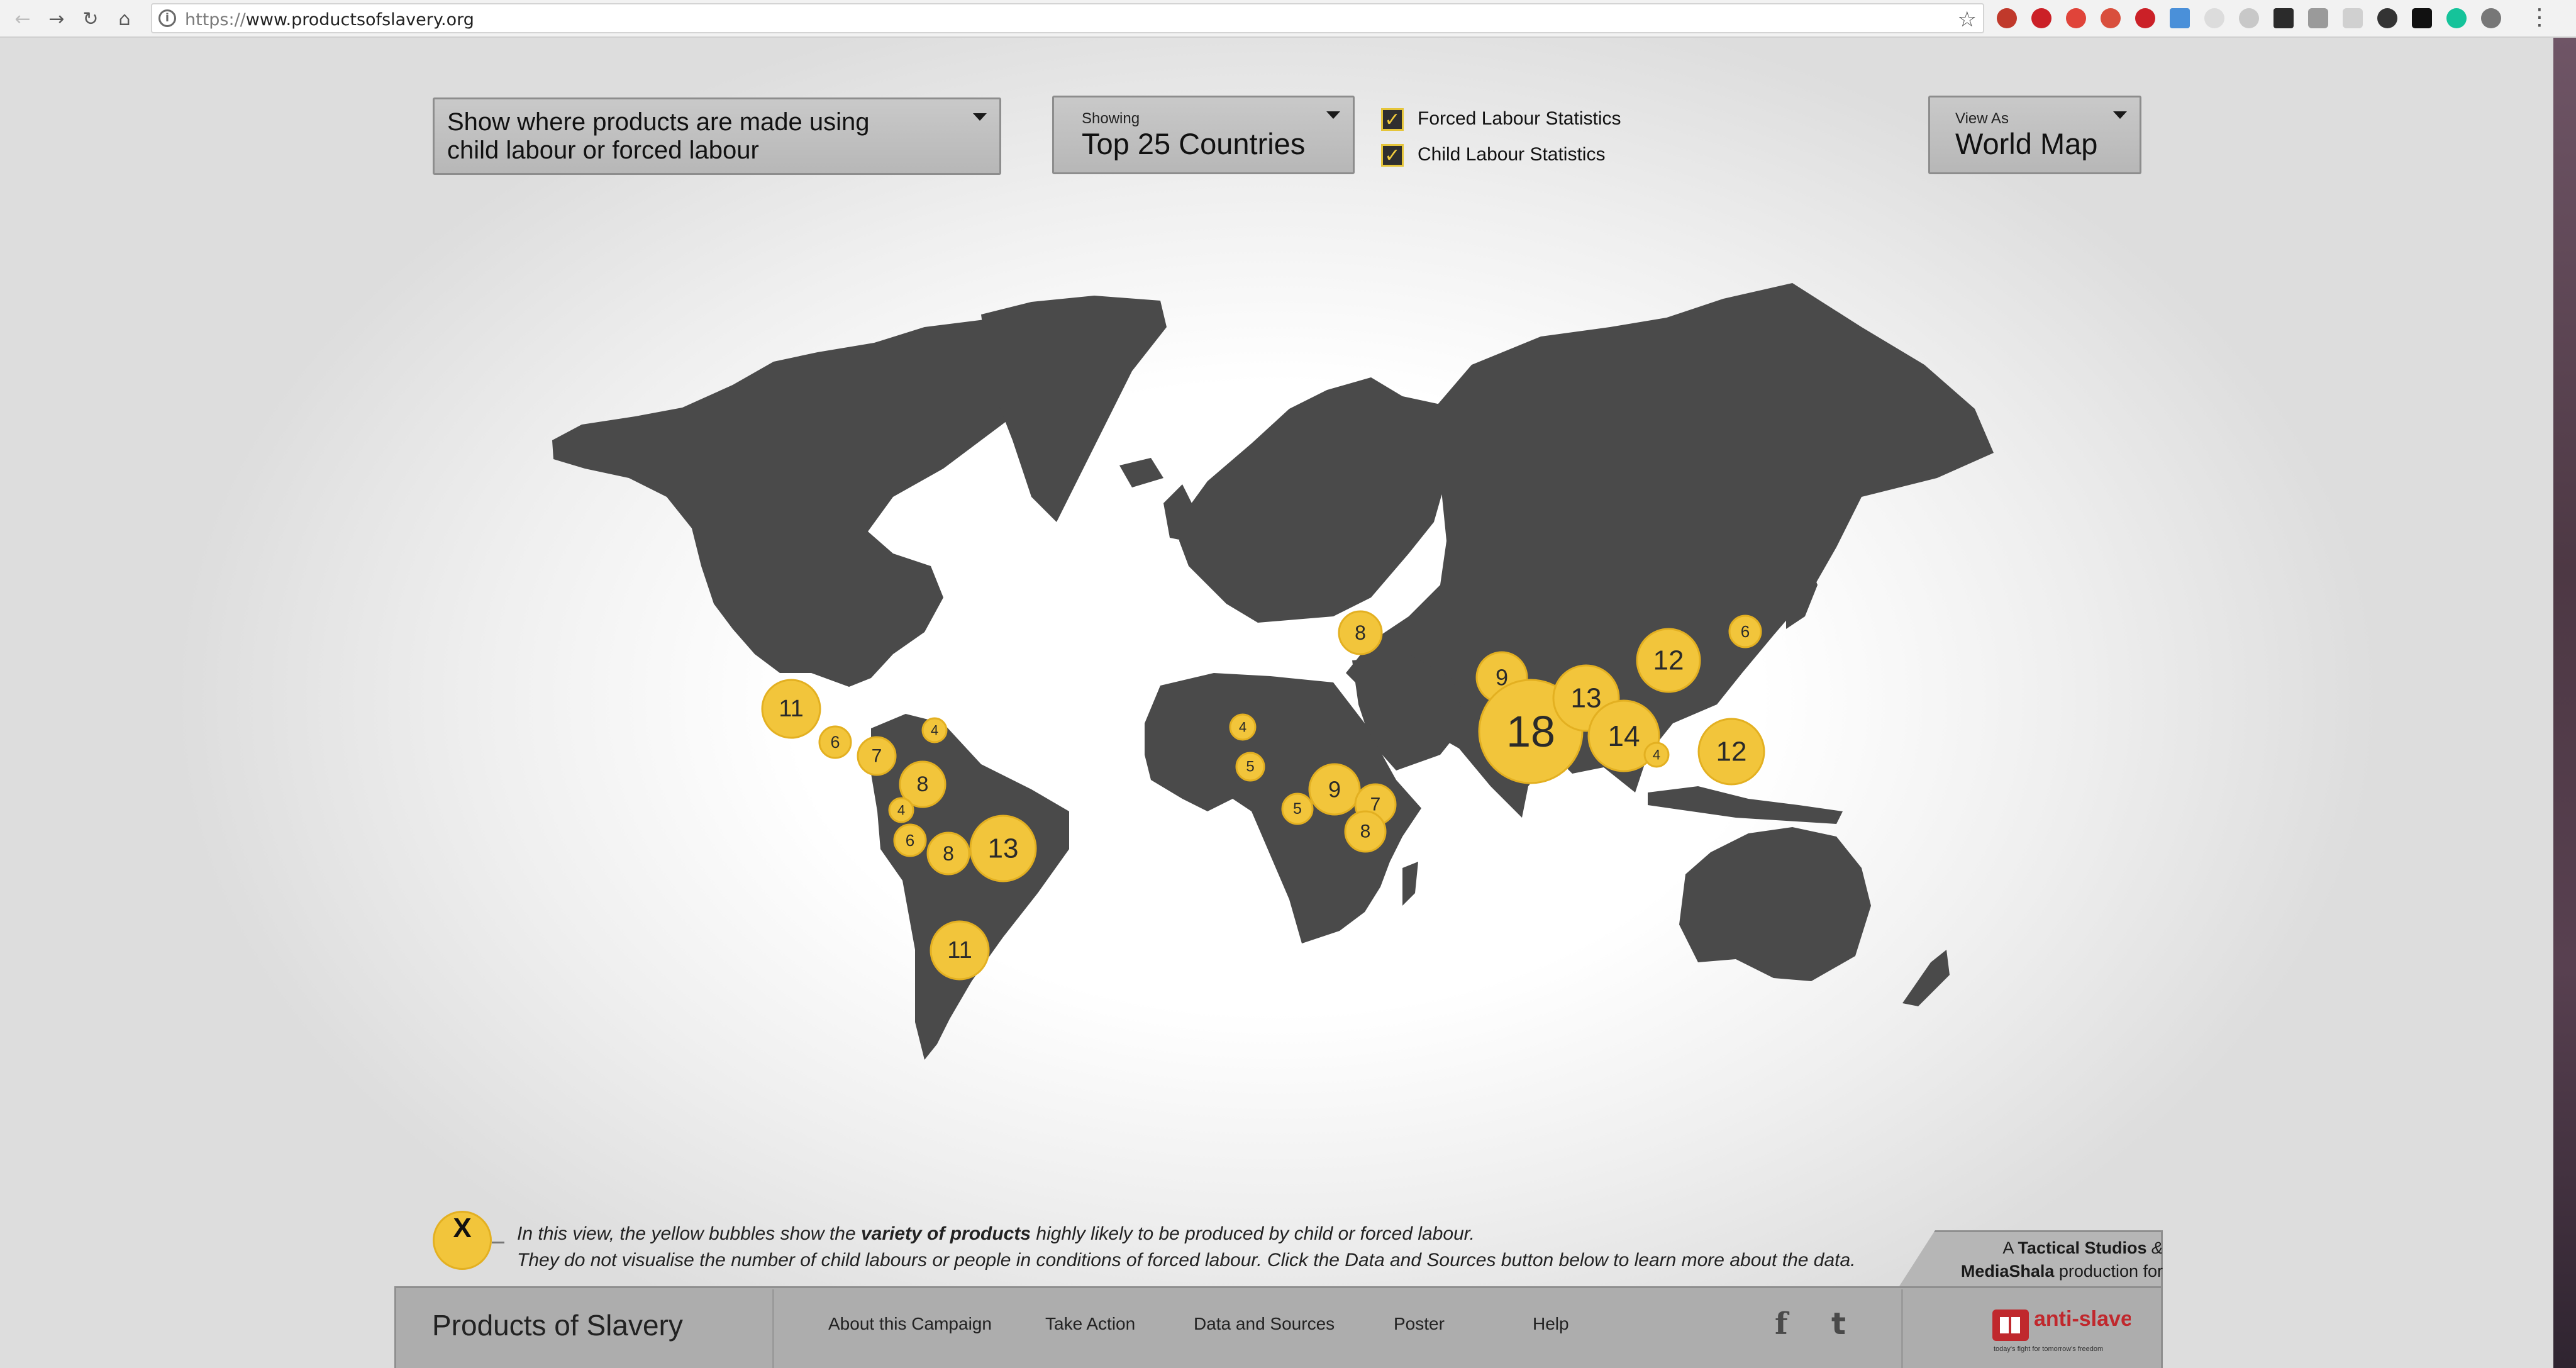 This screenshot has width=2576, height=1368. I want to click on bubble-china, so click(1668, 660).